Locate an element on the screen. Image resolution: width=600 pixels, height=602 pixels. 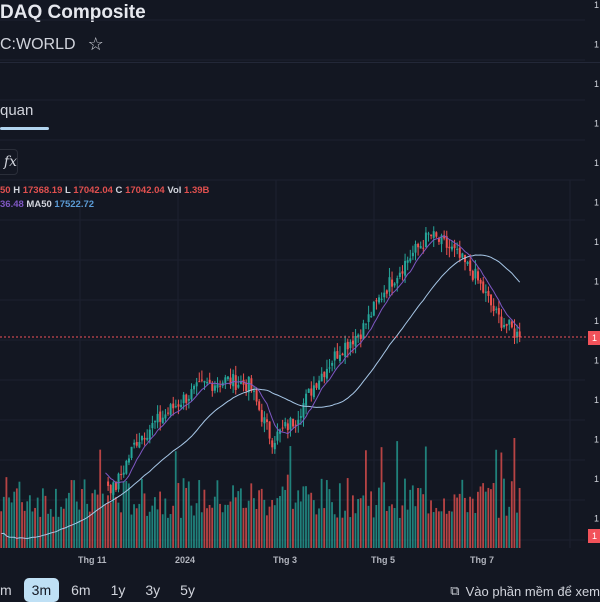
range-3m: 3m is located at coordinates (41, 590).